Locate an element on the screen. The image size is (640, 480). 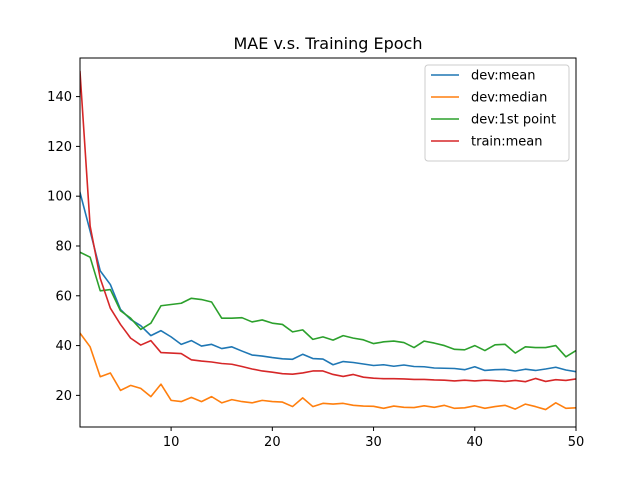
legend-box is located at coordinates (497, 113).